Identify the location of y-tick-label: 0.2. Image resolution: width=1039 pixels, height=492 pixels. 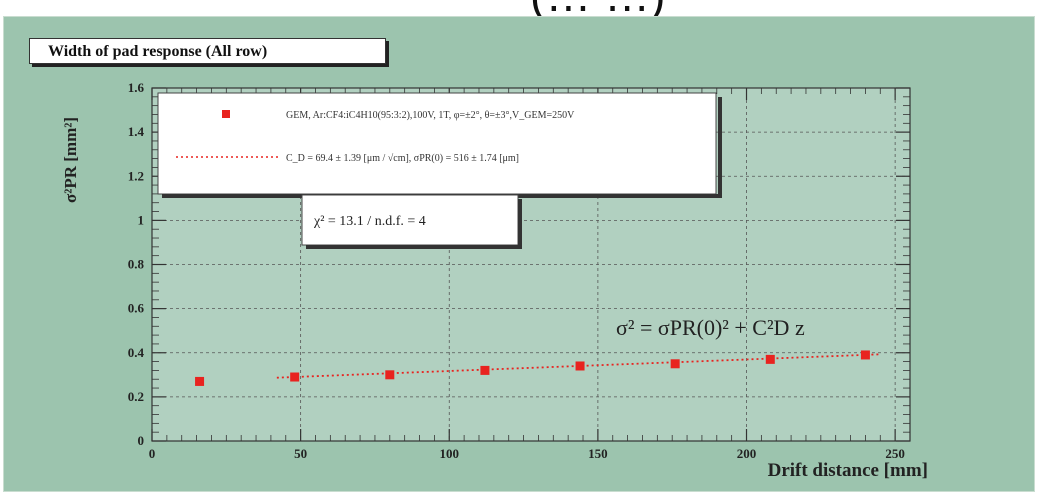
(136, 396).